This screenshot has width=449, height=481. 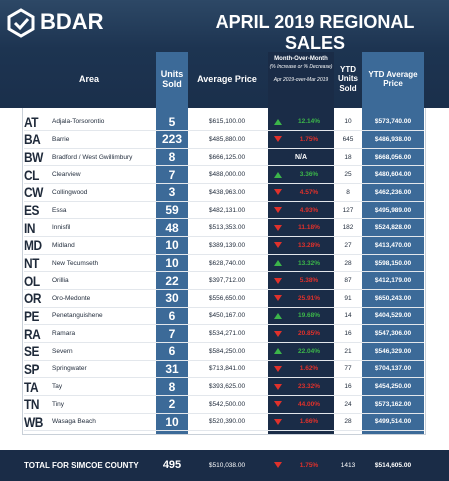 What do you see at coordinates (172, 368) in the screenshot?
I see `units: 31` at bounding box center [172, 368].